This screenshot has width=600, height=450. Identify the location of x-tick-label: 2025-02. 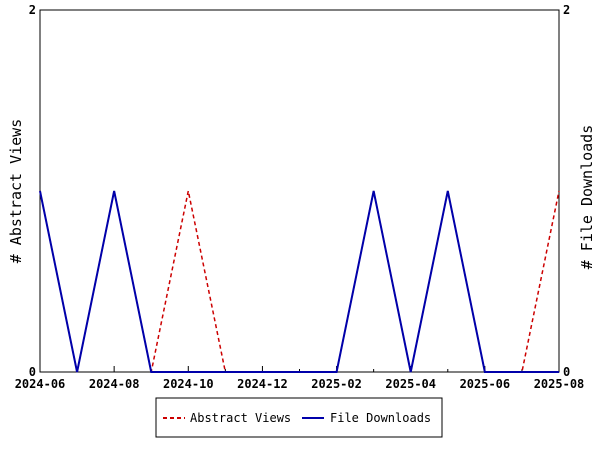
(336, 384).